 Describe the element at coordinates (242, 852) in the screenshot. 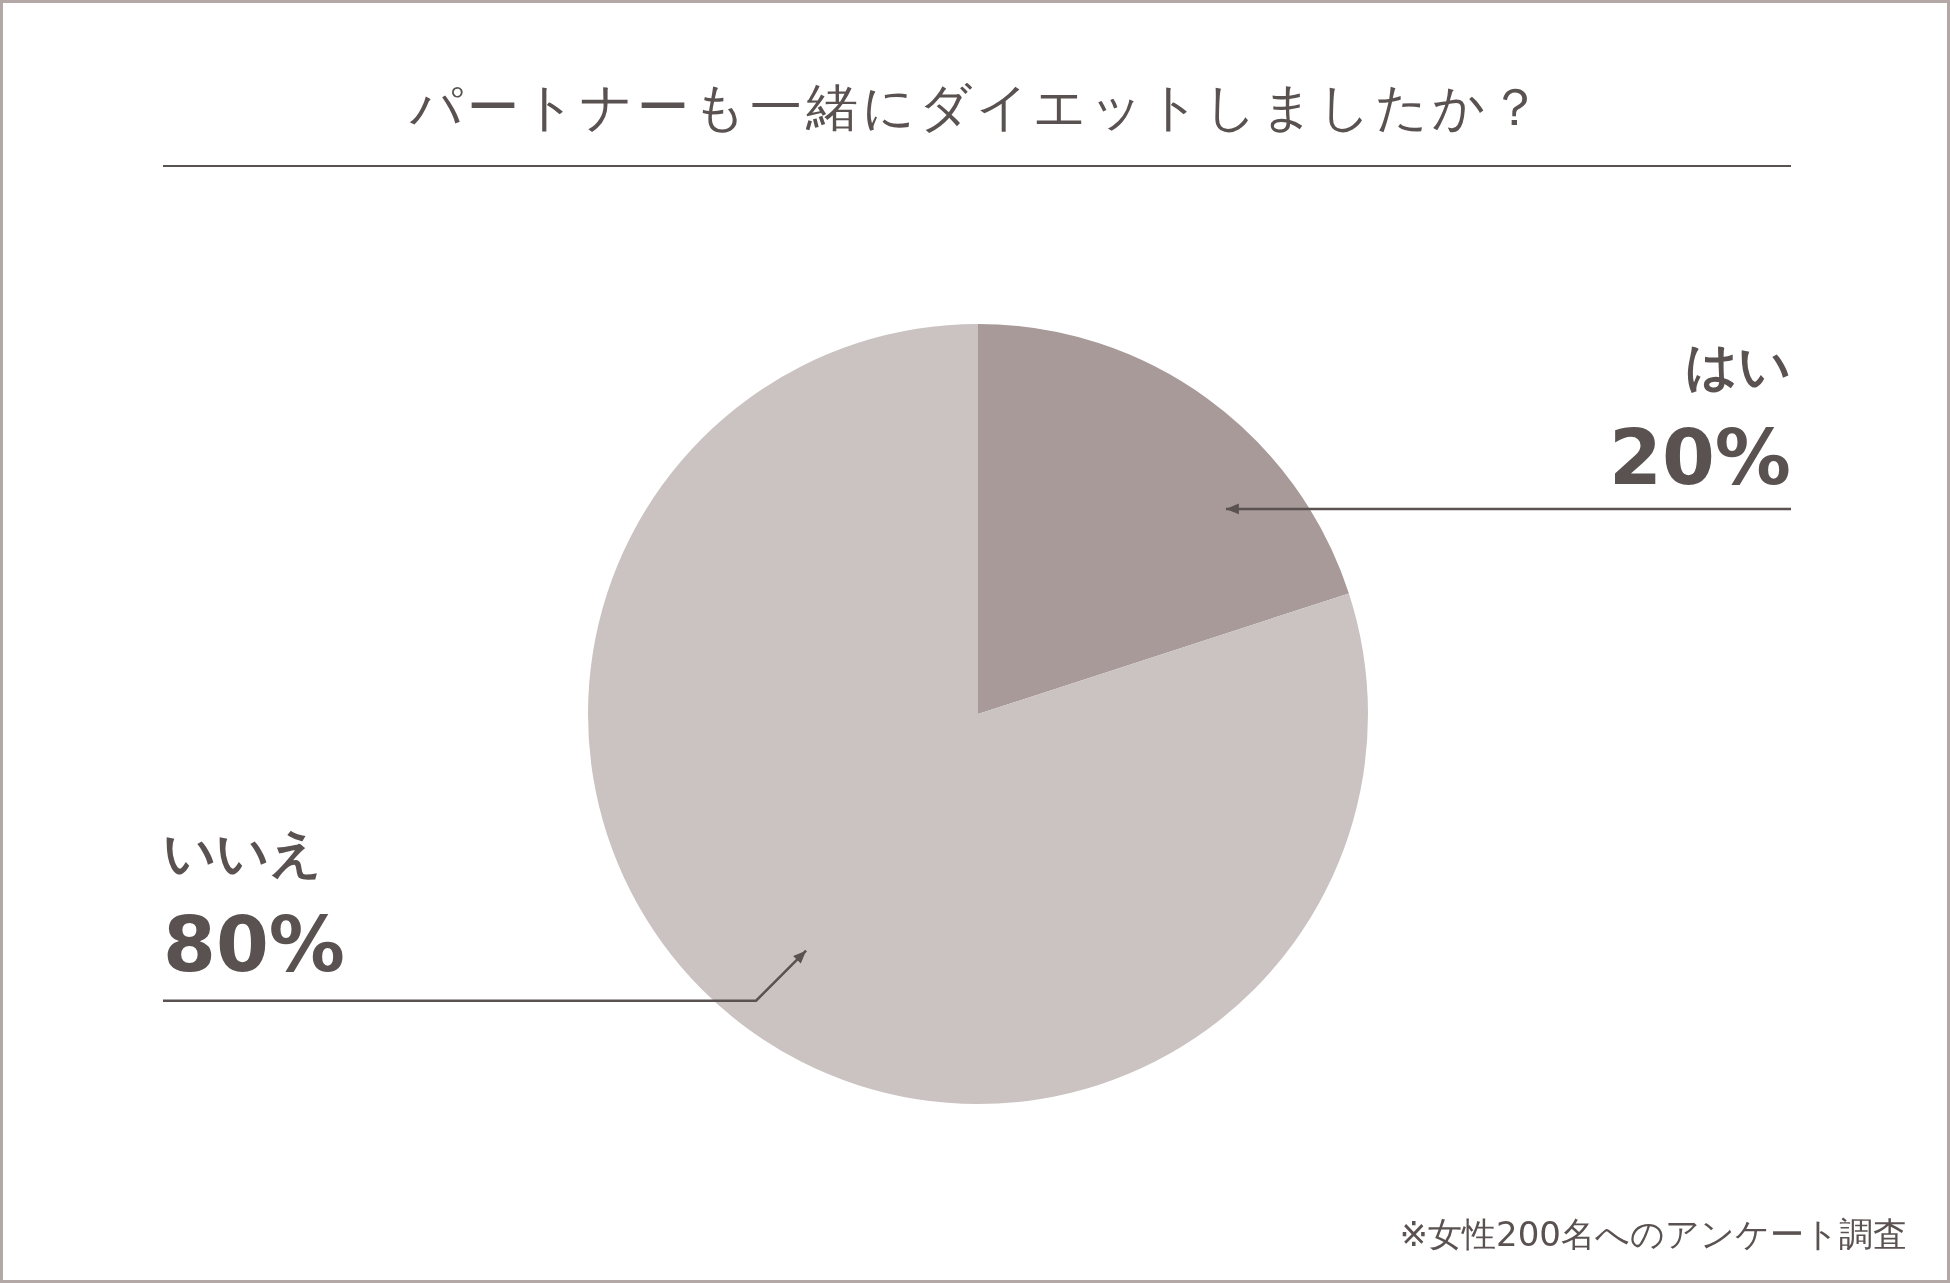

I see `slice-label: いいえ` at that location.